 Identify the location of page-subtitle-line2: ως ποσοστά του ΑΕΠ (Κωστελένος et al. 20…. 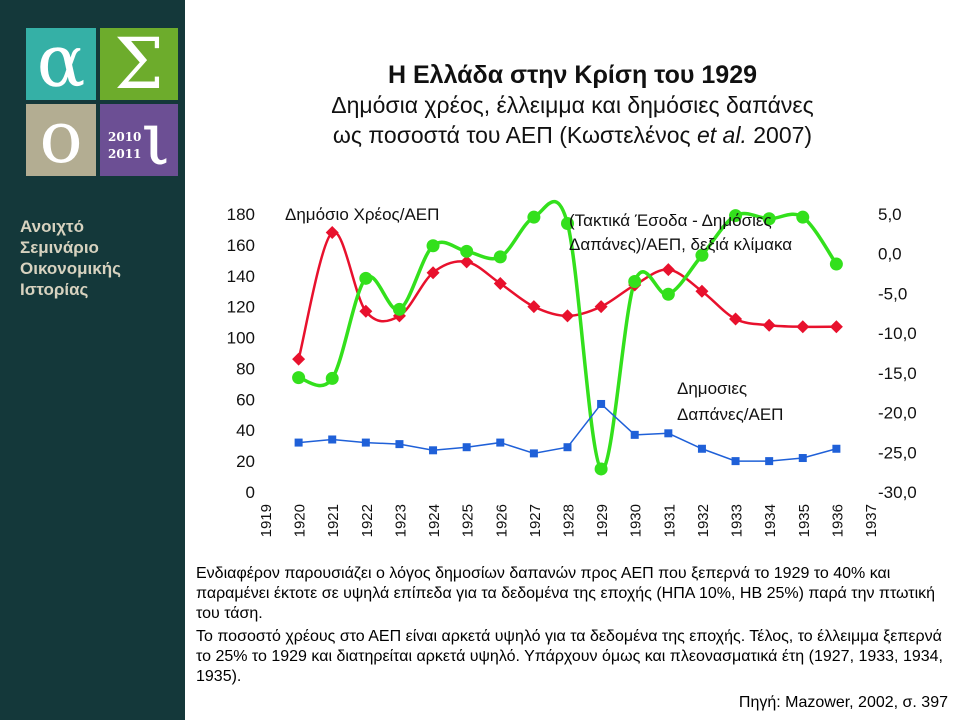
(572, 135).